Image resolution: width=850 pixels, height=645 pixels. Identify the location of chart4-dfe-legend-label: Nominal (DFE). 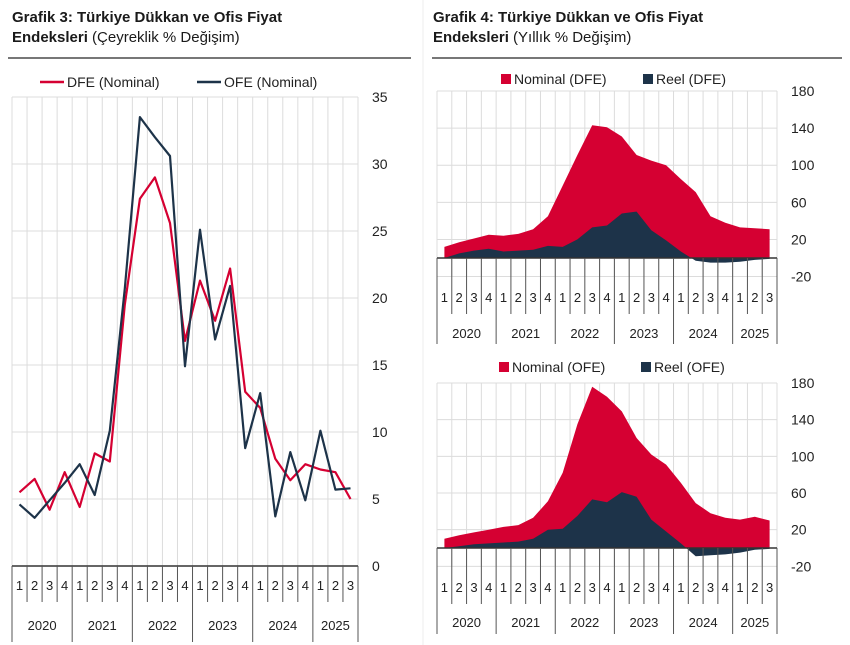
(560, 79).